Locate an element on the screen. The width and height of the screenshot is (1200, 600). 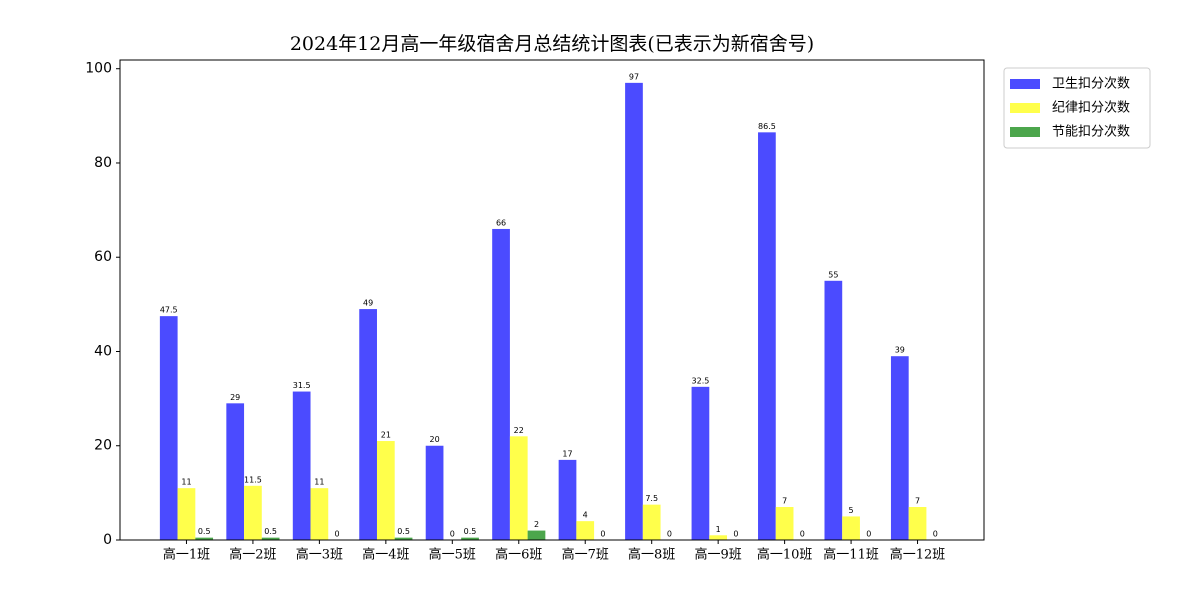
x-tick-label: 高一9班 is located at coordinates (718, 555).